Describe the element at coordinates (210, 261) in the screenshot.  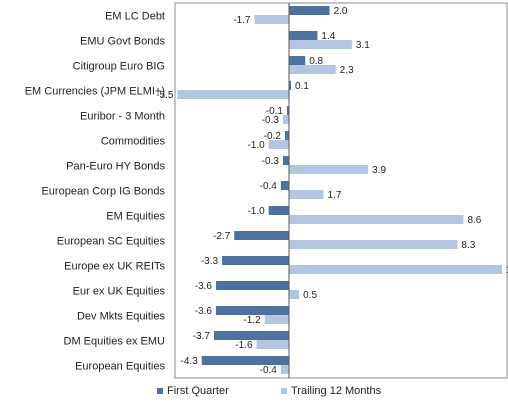
I see `value-label-first-quarter: -3.3` at that location.